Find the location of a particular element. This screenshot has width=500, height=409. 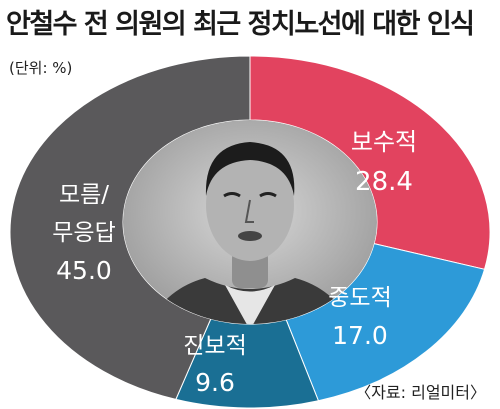

label-conservative: 보수적 is located at coordinates (384, 142).